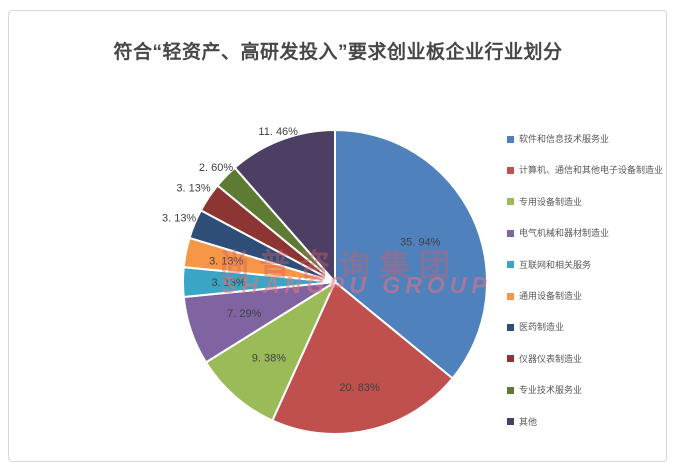 The image size is (676, 475). I want to click on legend-item-6: 通用设备制造业, so click(544, 296).